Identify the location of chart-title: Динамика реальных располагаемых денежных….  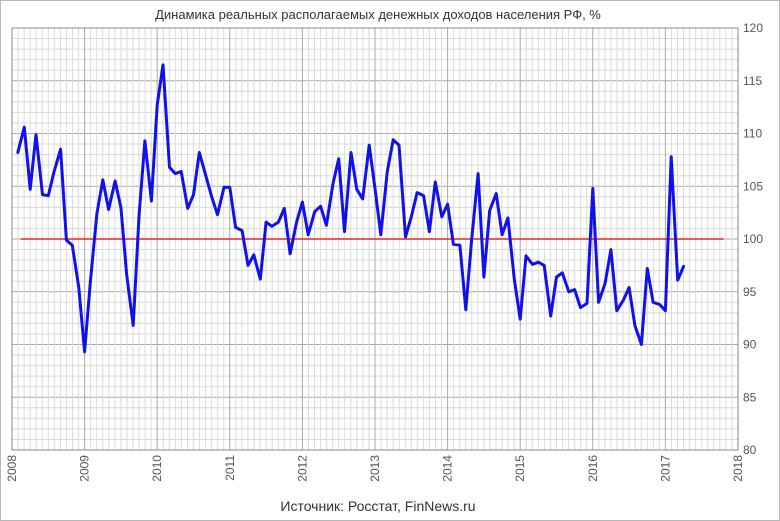
(378, 14).